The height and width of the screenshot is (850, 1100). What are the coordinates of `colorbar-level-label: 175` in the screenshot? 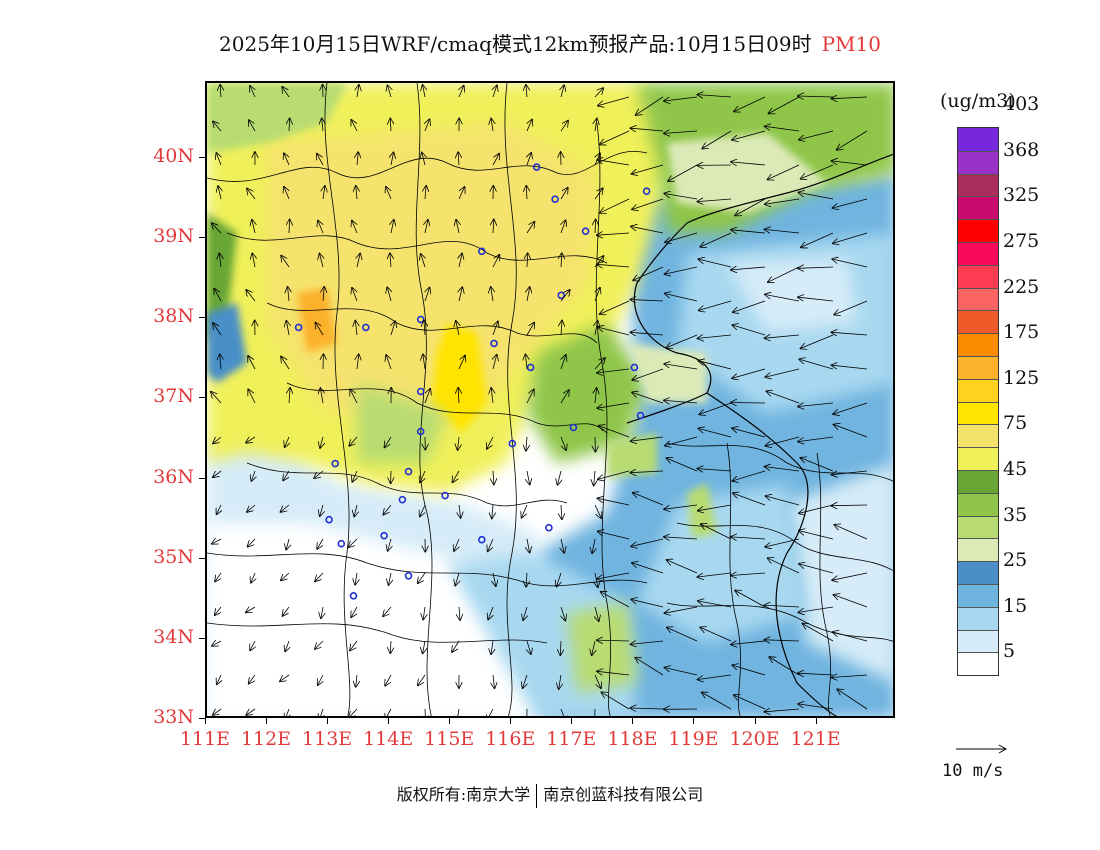 It's located at (1021, 332).